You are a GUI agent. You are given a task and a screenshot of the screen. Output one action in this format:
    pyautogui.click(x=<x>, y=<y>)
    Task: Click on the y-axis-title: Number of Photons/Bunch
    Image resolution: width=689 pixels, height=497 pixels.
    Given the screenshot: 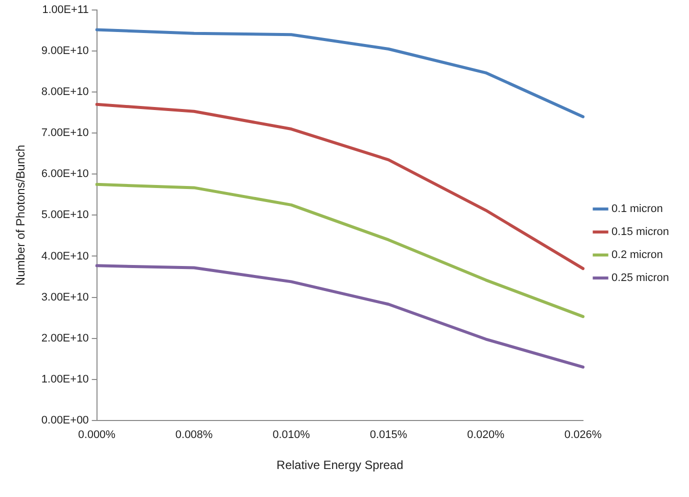 What is the action you would take?
    pyautogui.click(x=21, y=215)
    